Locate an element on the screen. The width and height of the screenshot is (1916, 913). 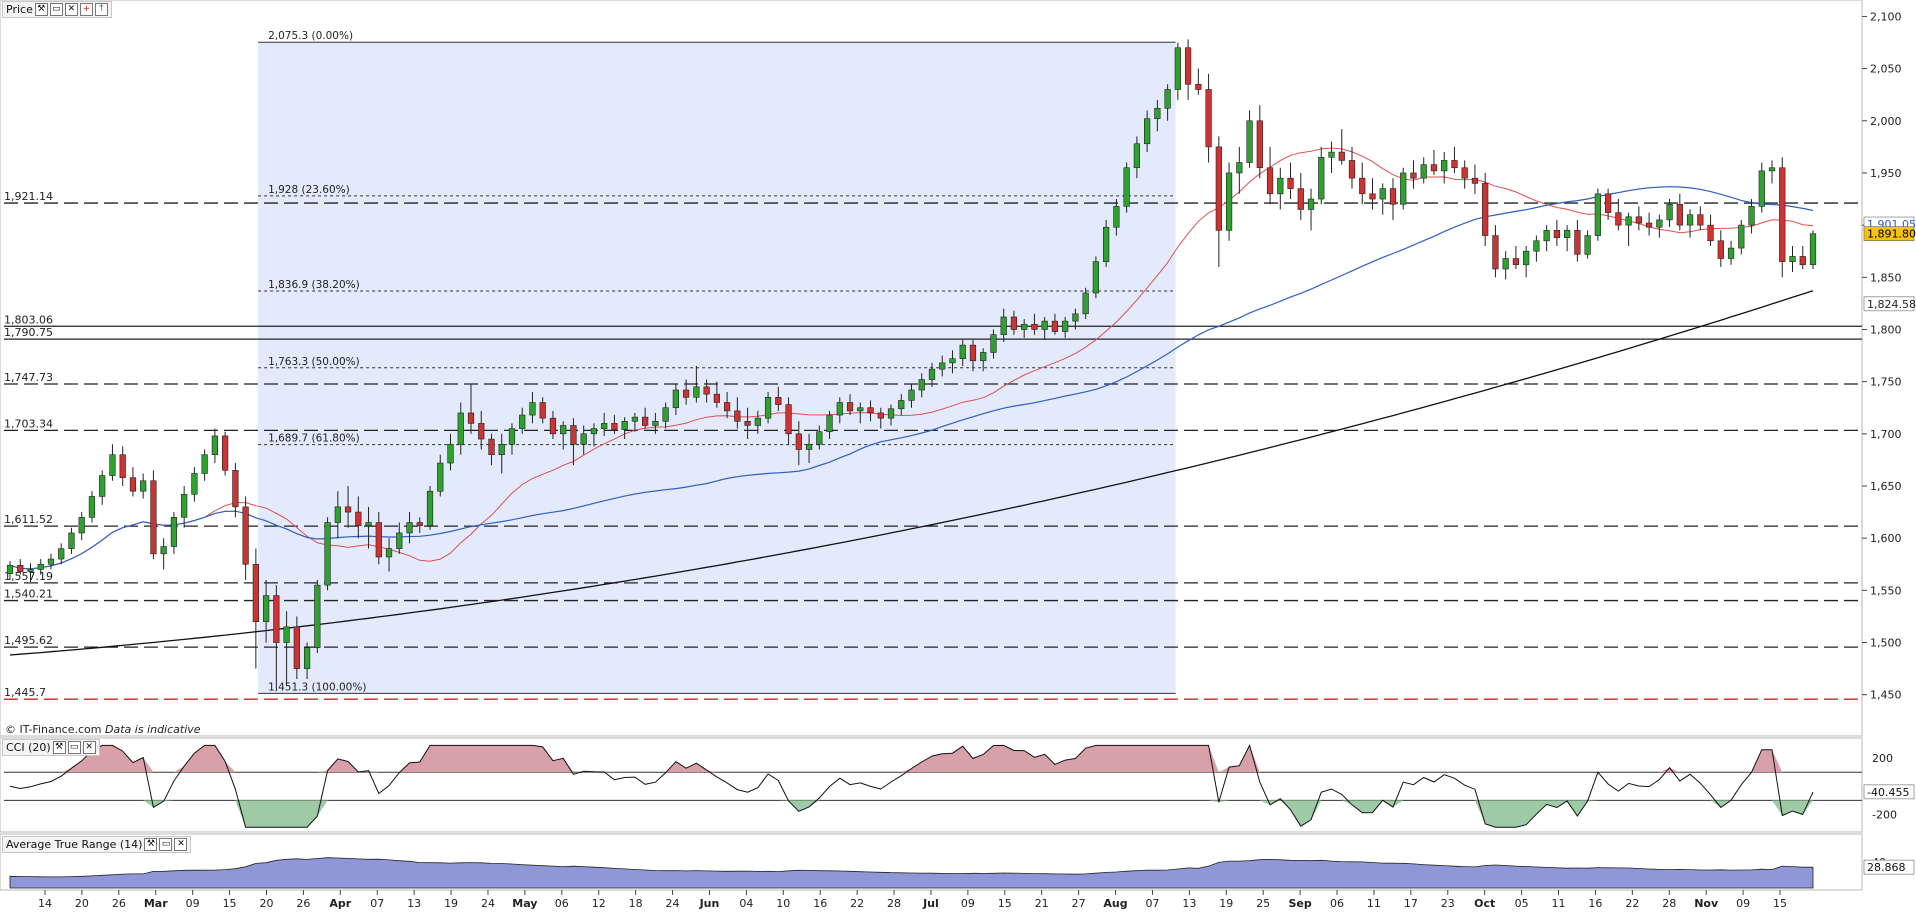
x-tick-label: 10 is located at coordinates (783, 903).